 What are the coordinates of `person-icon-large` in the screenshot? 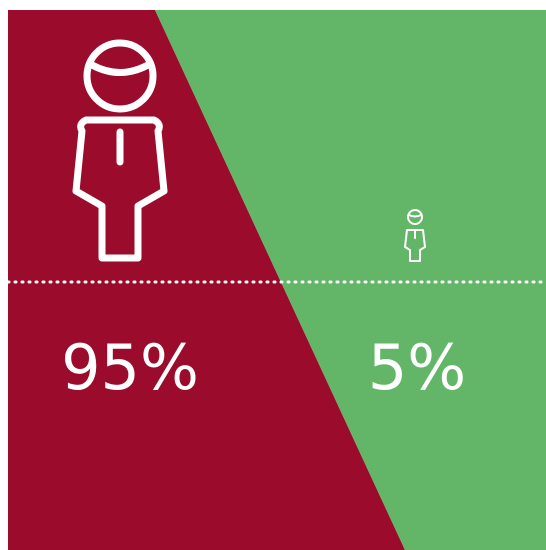 It's located at (120, 150).